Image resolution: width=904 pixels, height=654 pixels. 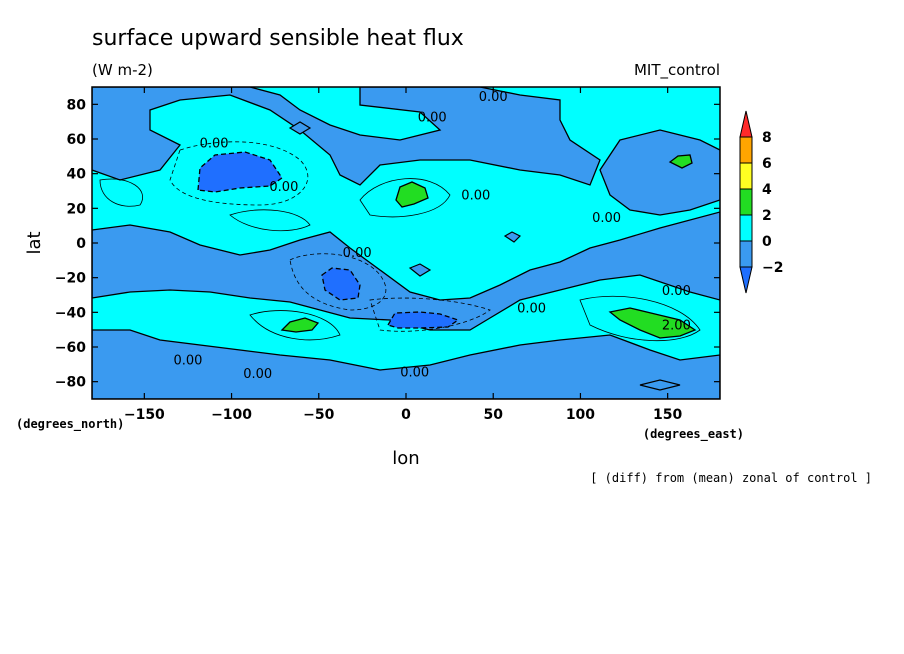 What do you see at coordinates (346, 136) in the screenshot?
I see `region-neg-north-pacific` at bounding box center [346, 136].